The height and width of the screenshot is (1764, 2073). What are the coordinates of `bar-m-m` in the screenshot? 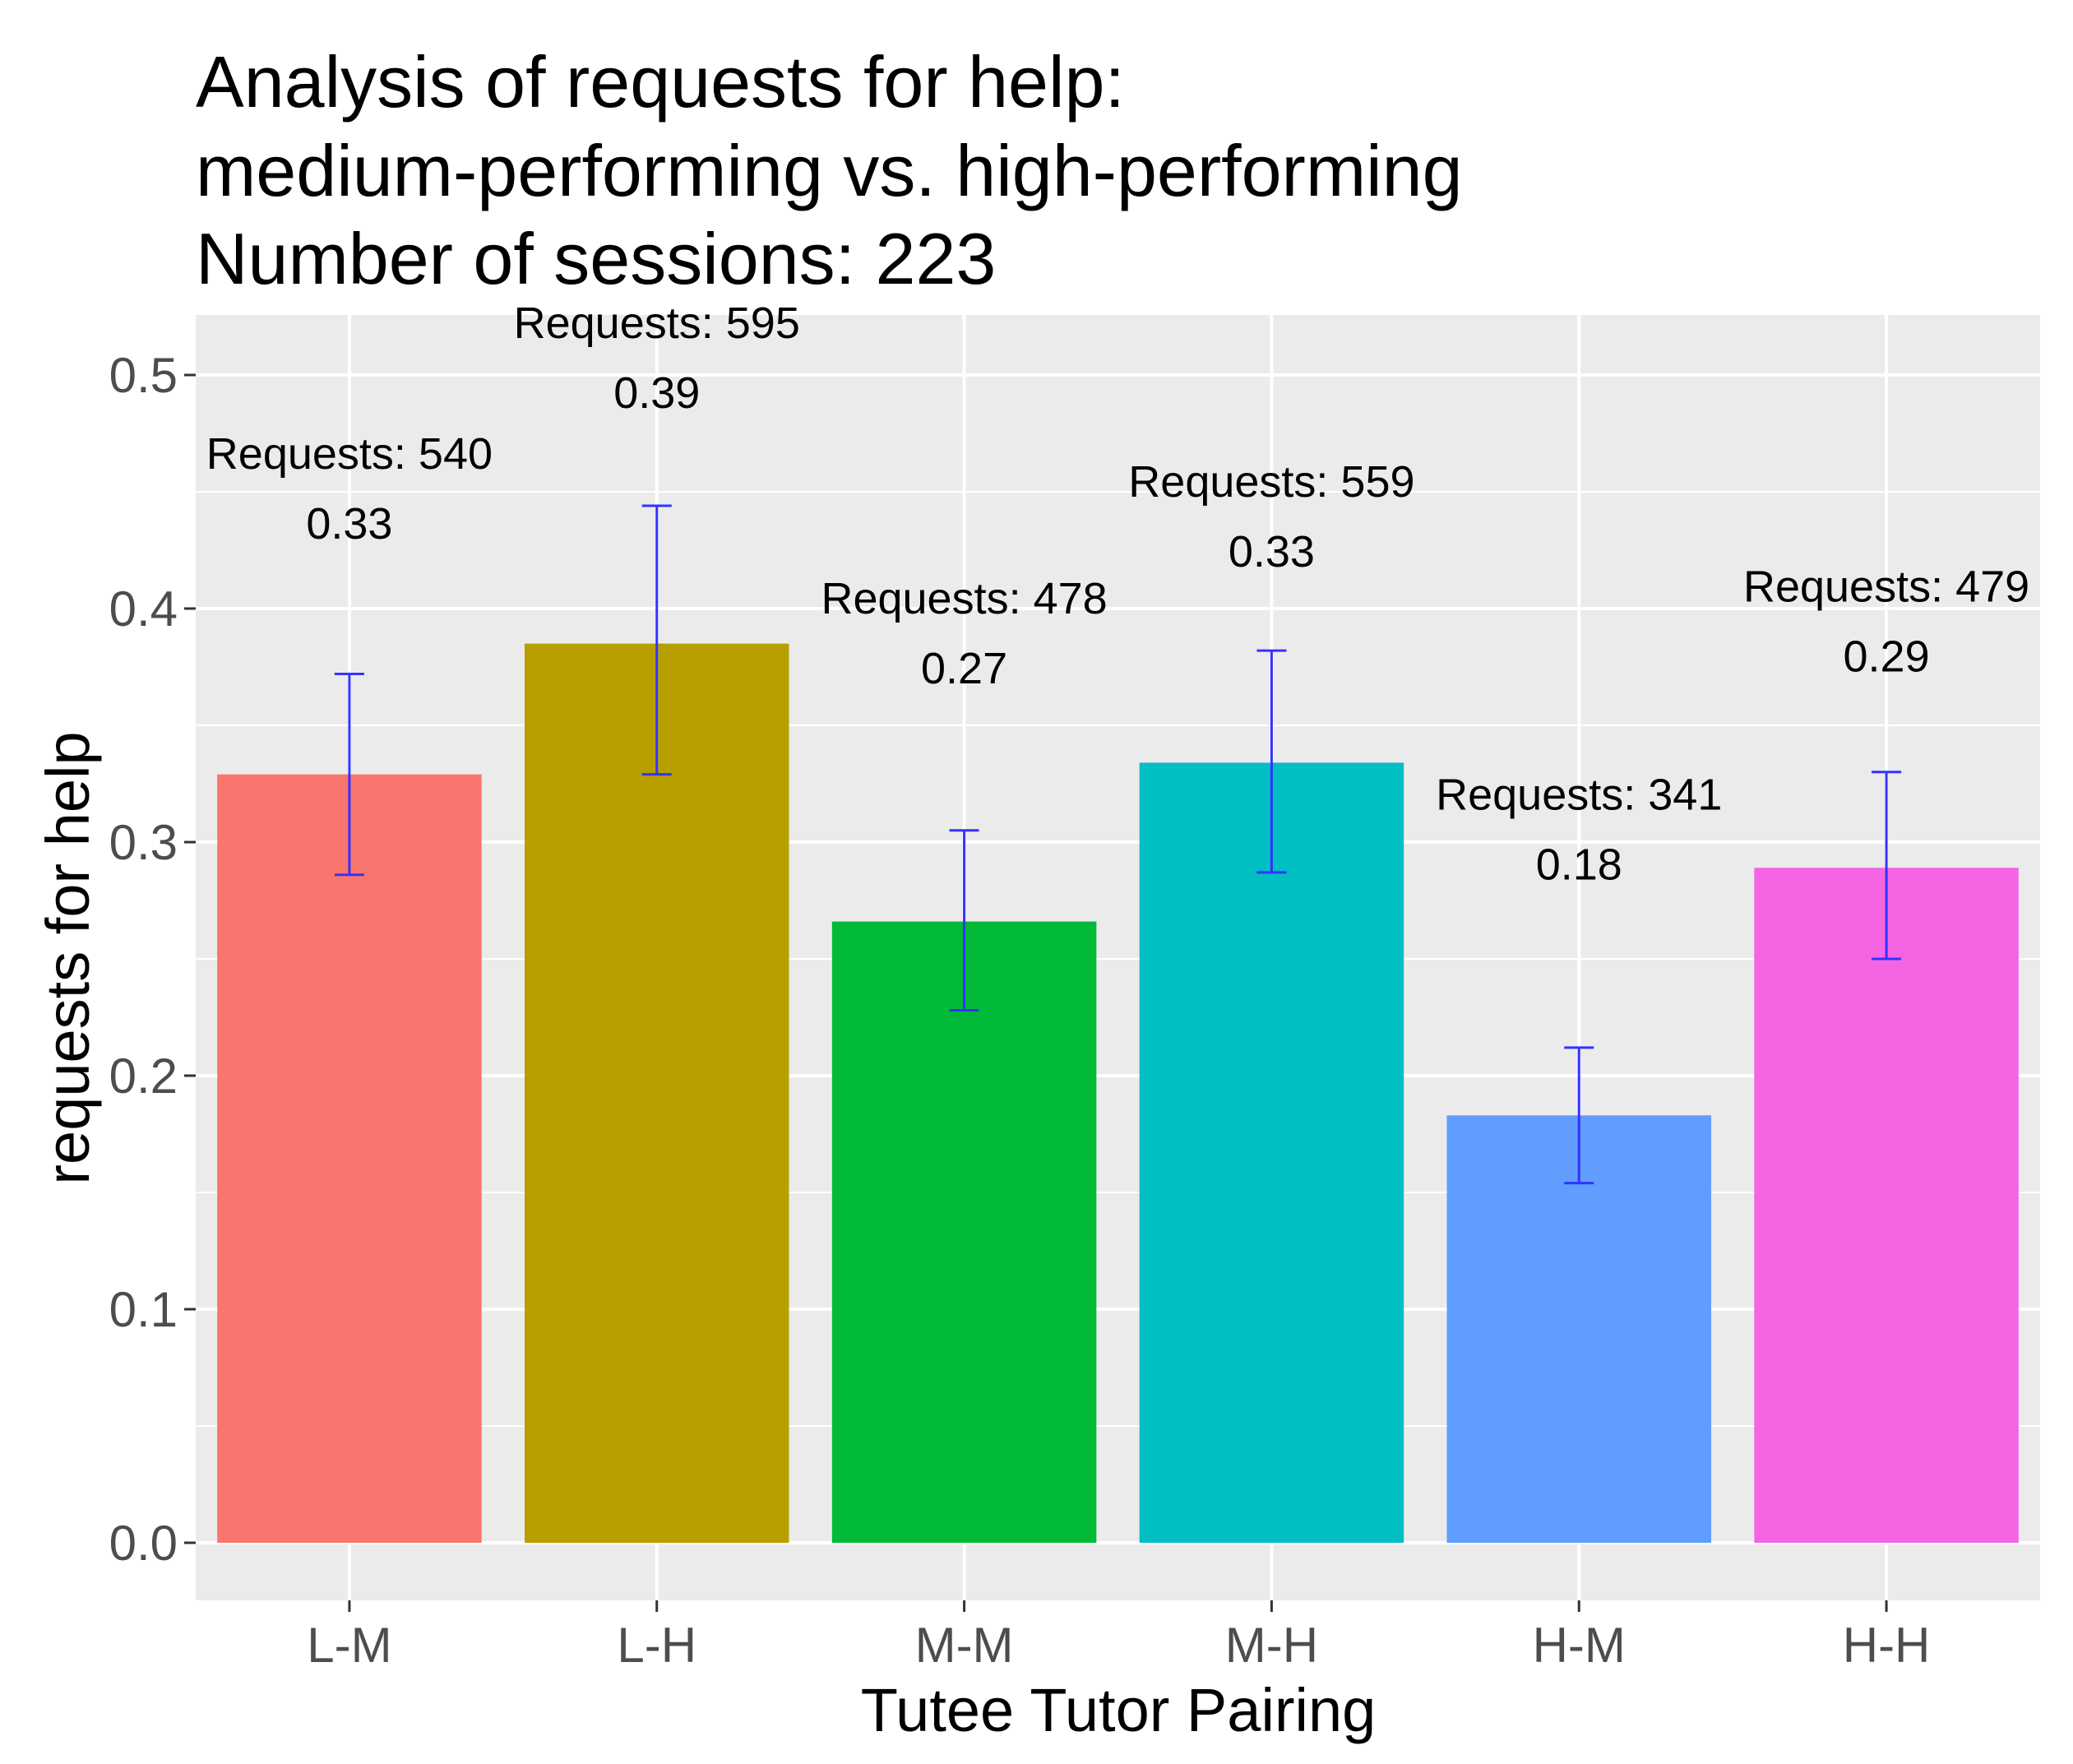 It's located at (964, 1232).